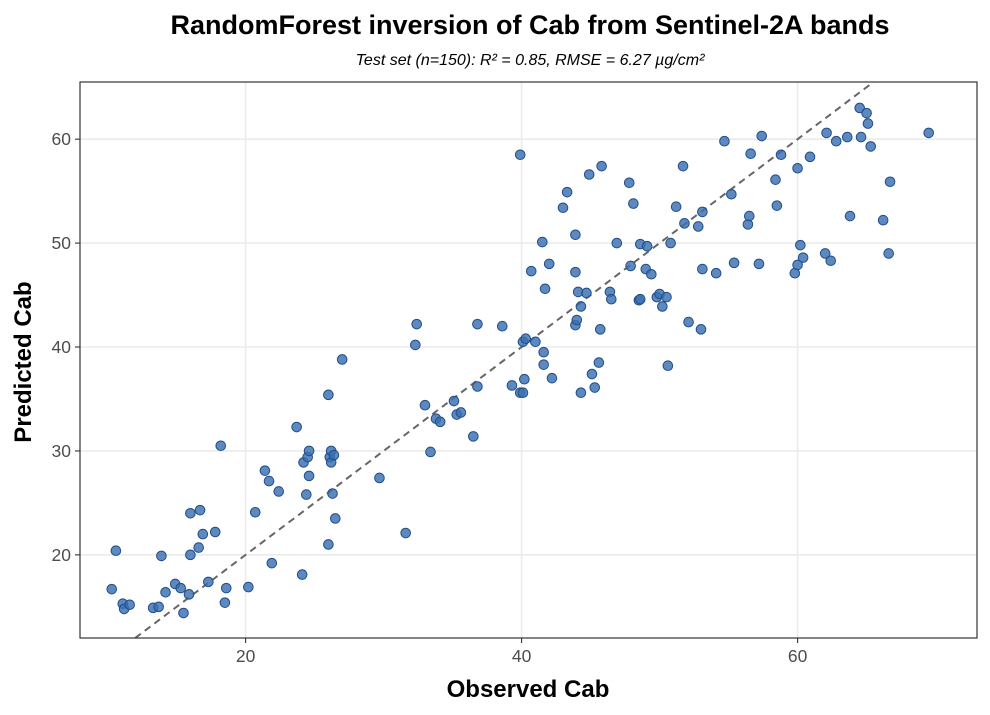 The height and width of the screenshot is (715, 990). What do you see at coordinates (246, 656) in the screenshot?
I see `x-tick-label: 20` at bounding box center [246, 656].